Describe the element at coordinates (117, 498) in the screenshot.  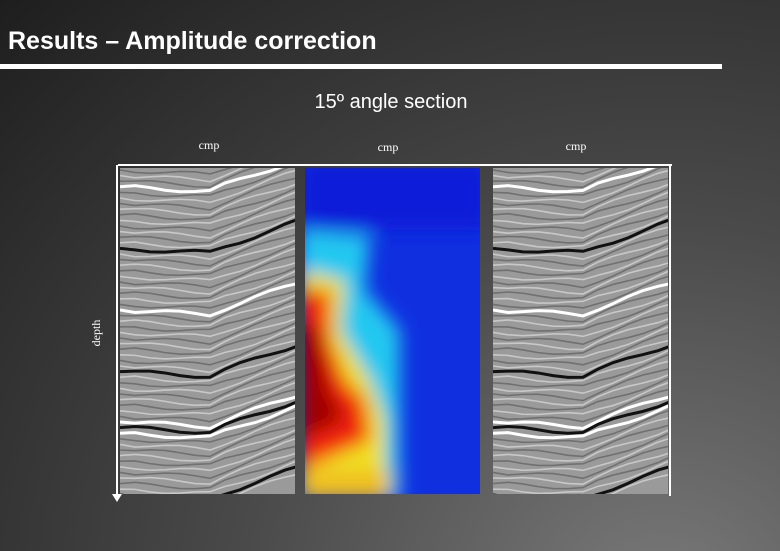
I see `axis-arrow` at that location.